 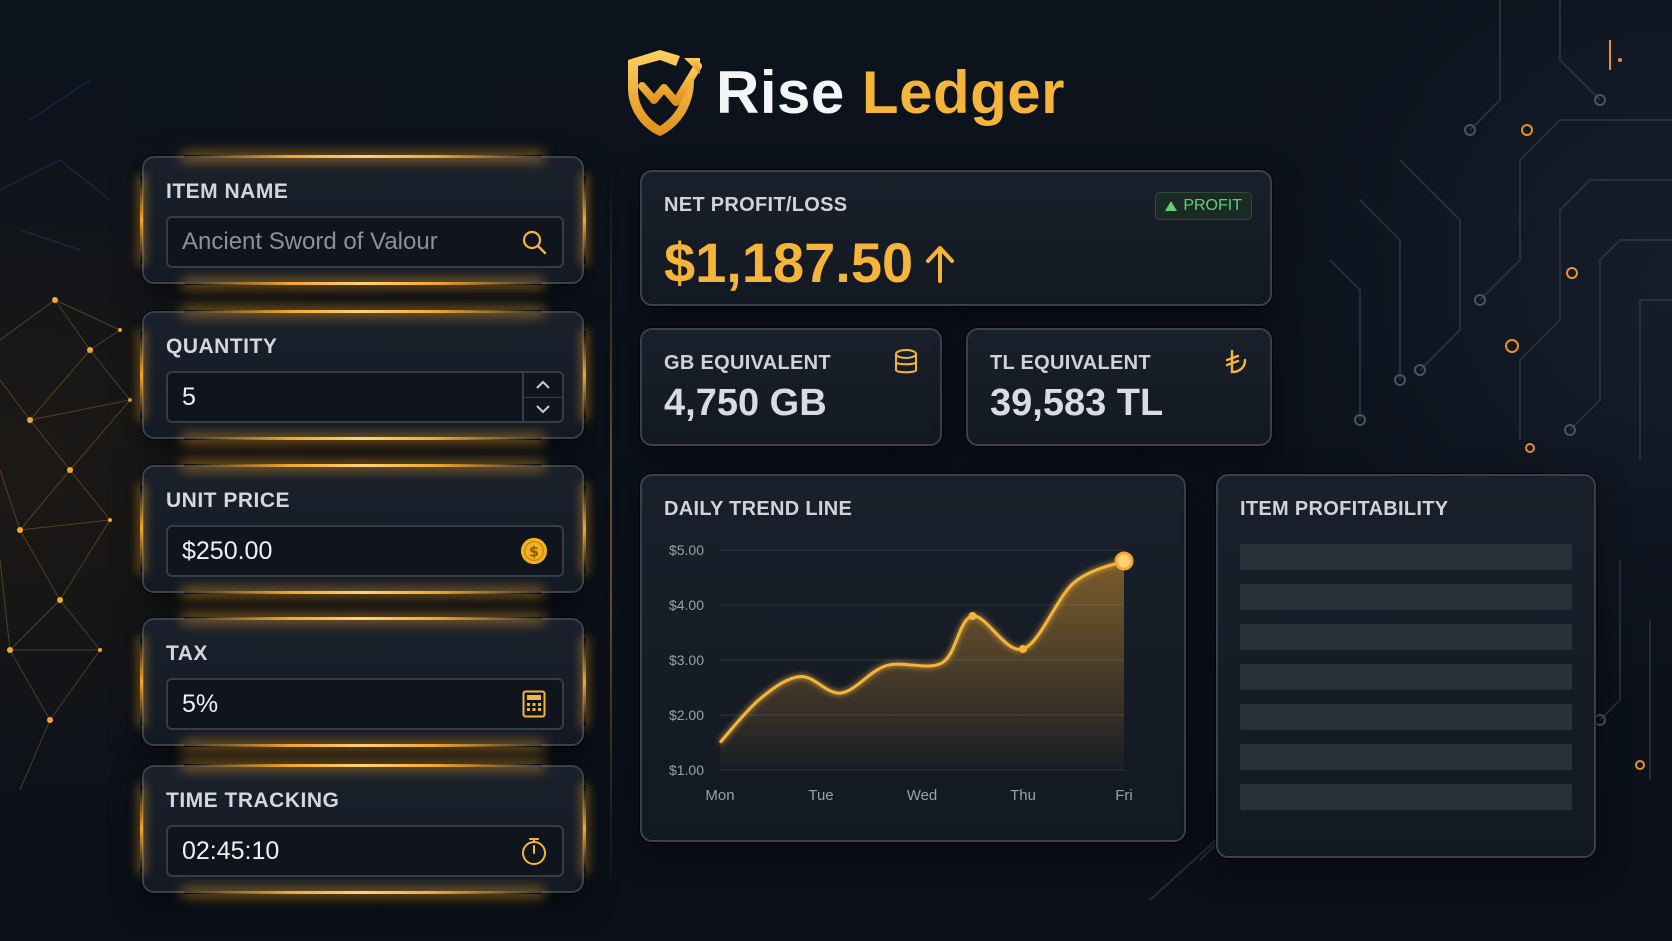 I want to click on gb-equivalent-label: GB EQUIVALENT, so click(x=747, y=363).